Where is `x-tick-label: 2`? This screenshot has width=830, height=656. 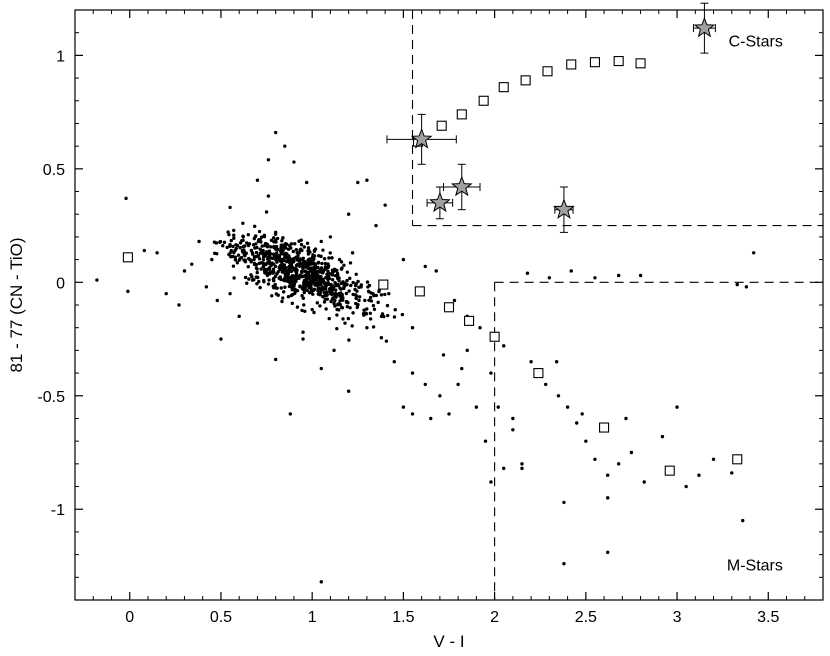
x-tick-label: 2 is located at coordinates (494, 617).